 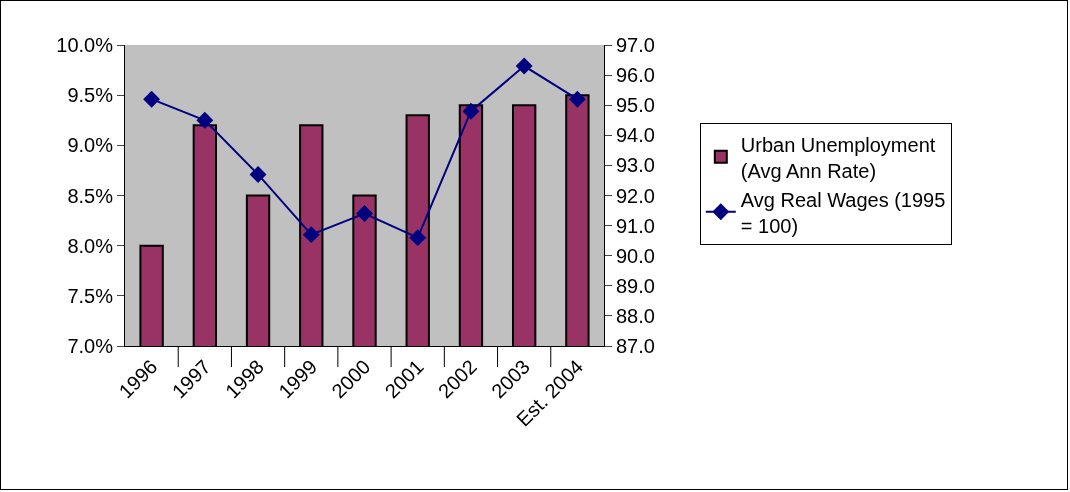 What do you see at coordinates (635, 45) in the screenshot?
I see `y2-tick-label: 97.0` at bounding box center [635, 45].